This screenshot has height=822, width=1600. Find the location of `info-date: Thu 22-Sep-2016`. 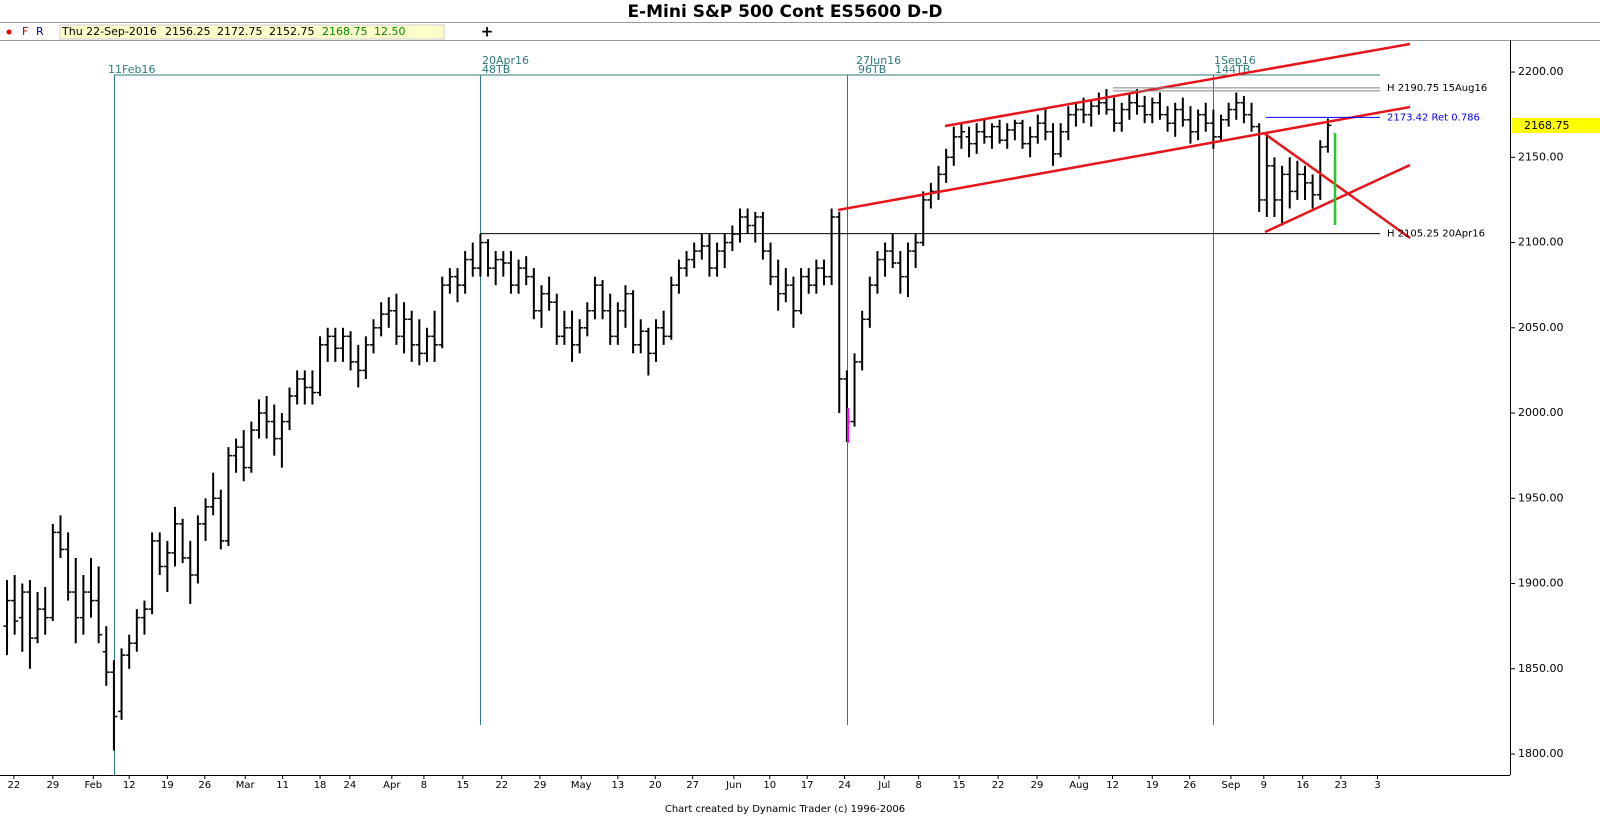

info-date: Thu 22-Sep-2016 is located at coordinates (109, 31).